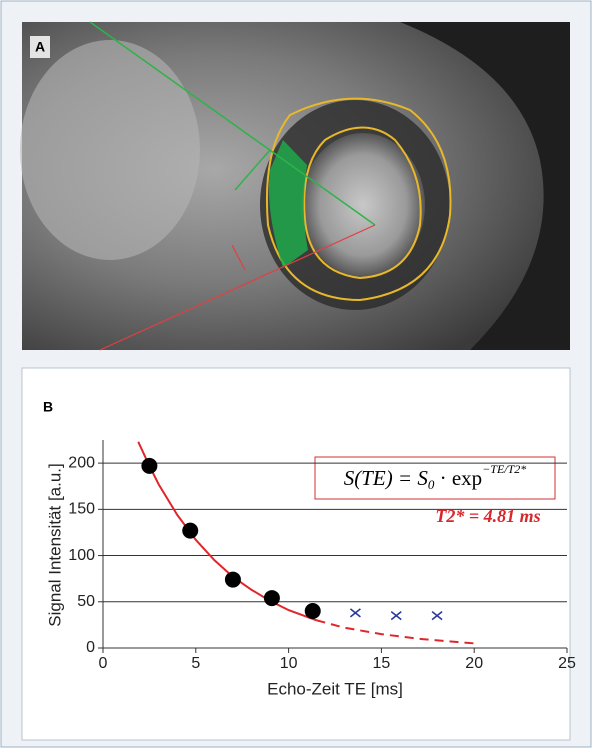 The image size is (592, 753). Describe the element at coordinates (487, 516) in the screenshot. I see `annotation: T2* = 4.81 ms` at that location.